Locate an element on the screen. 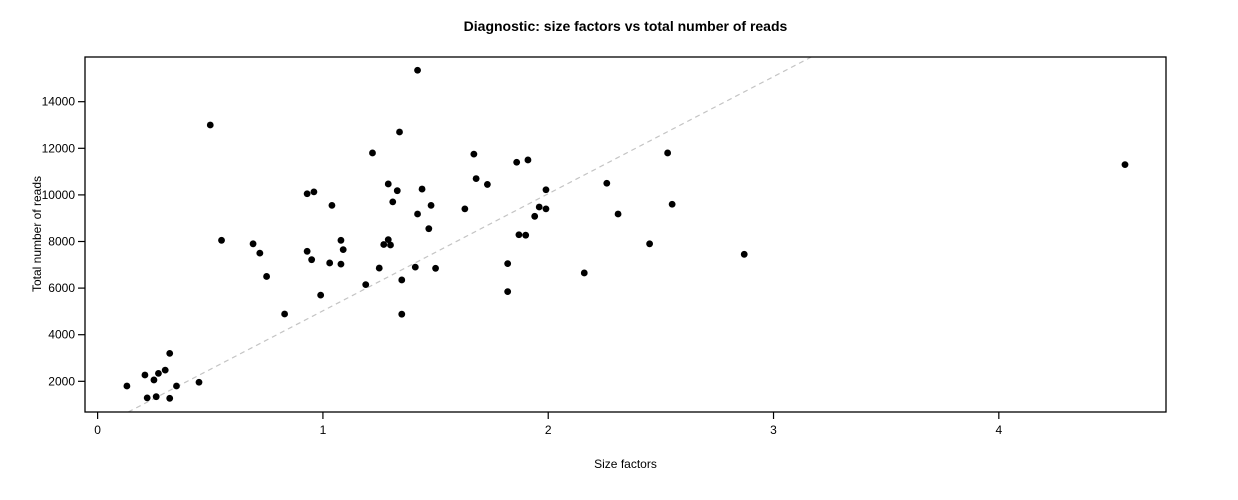  y-tick-label: 14000 is located at coordinates (59, 102).